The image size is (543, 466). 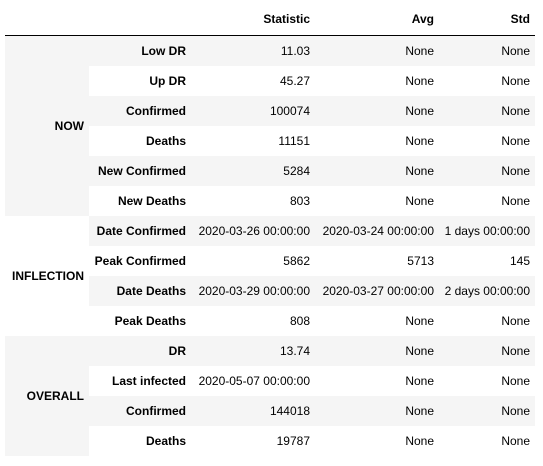 What do you see at coordinates (487, 230) in the screenshot?
I see `std-cell: 1 days 00:00:00` at bounding box center [487, 230].